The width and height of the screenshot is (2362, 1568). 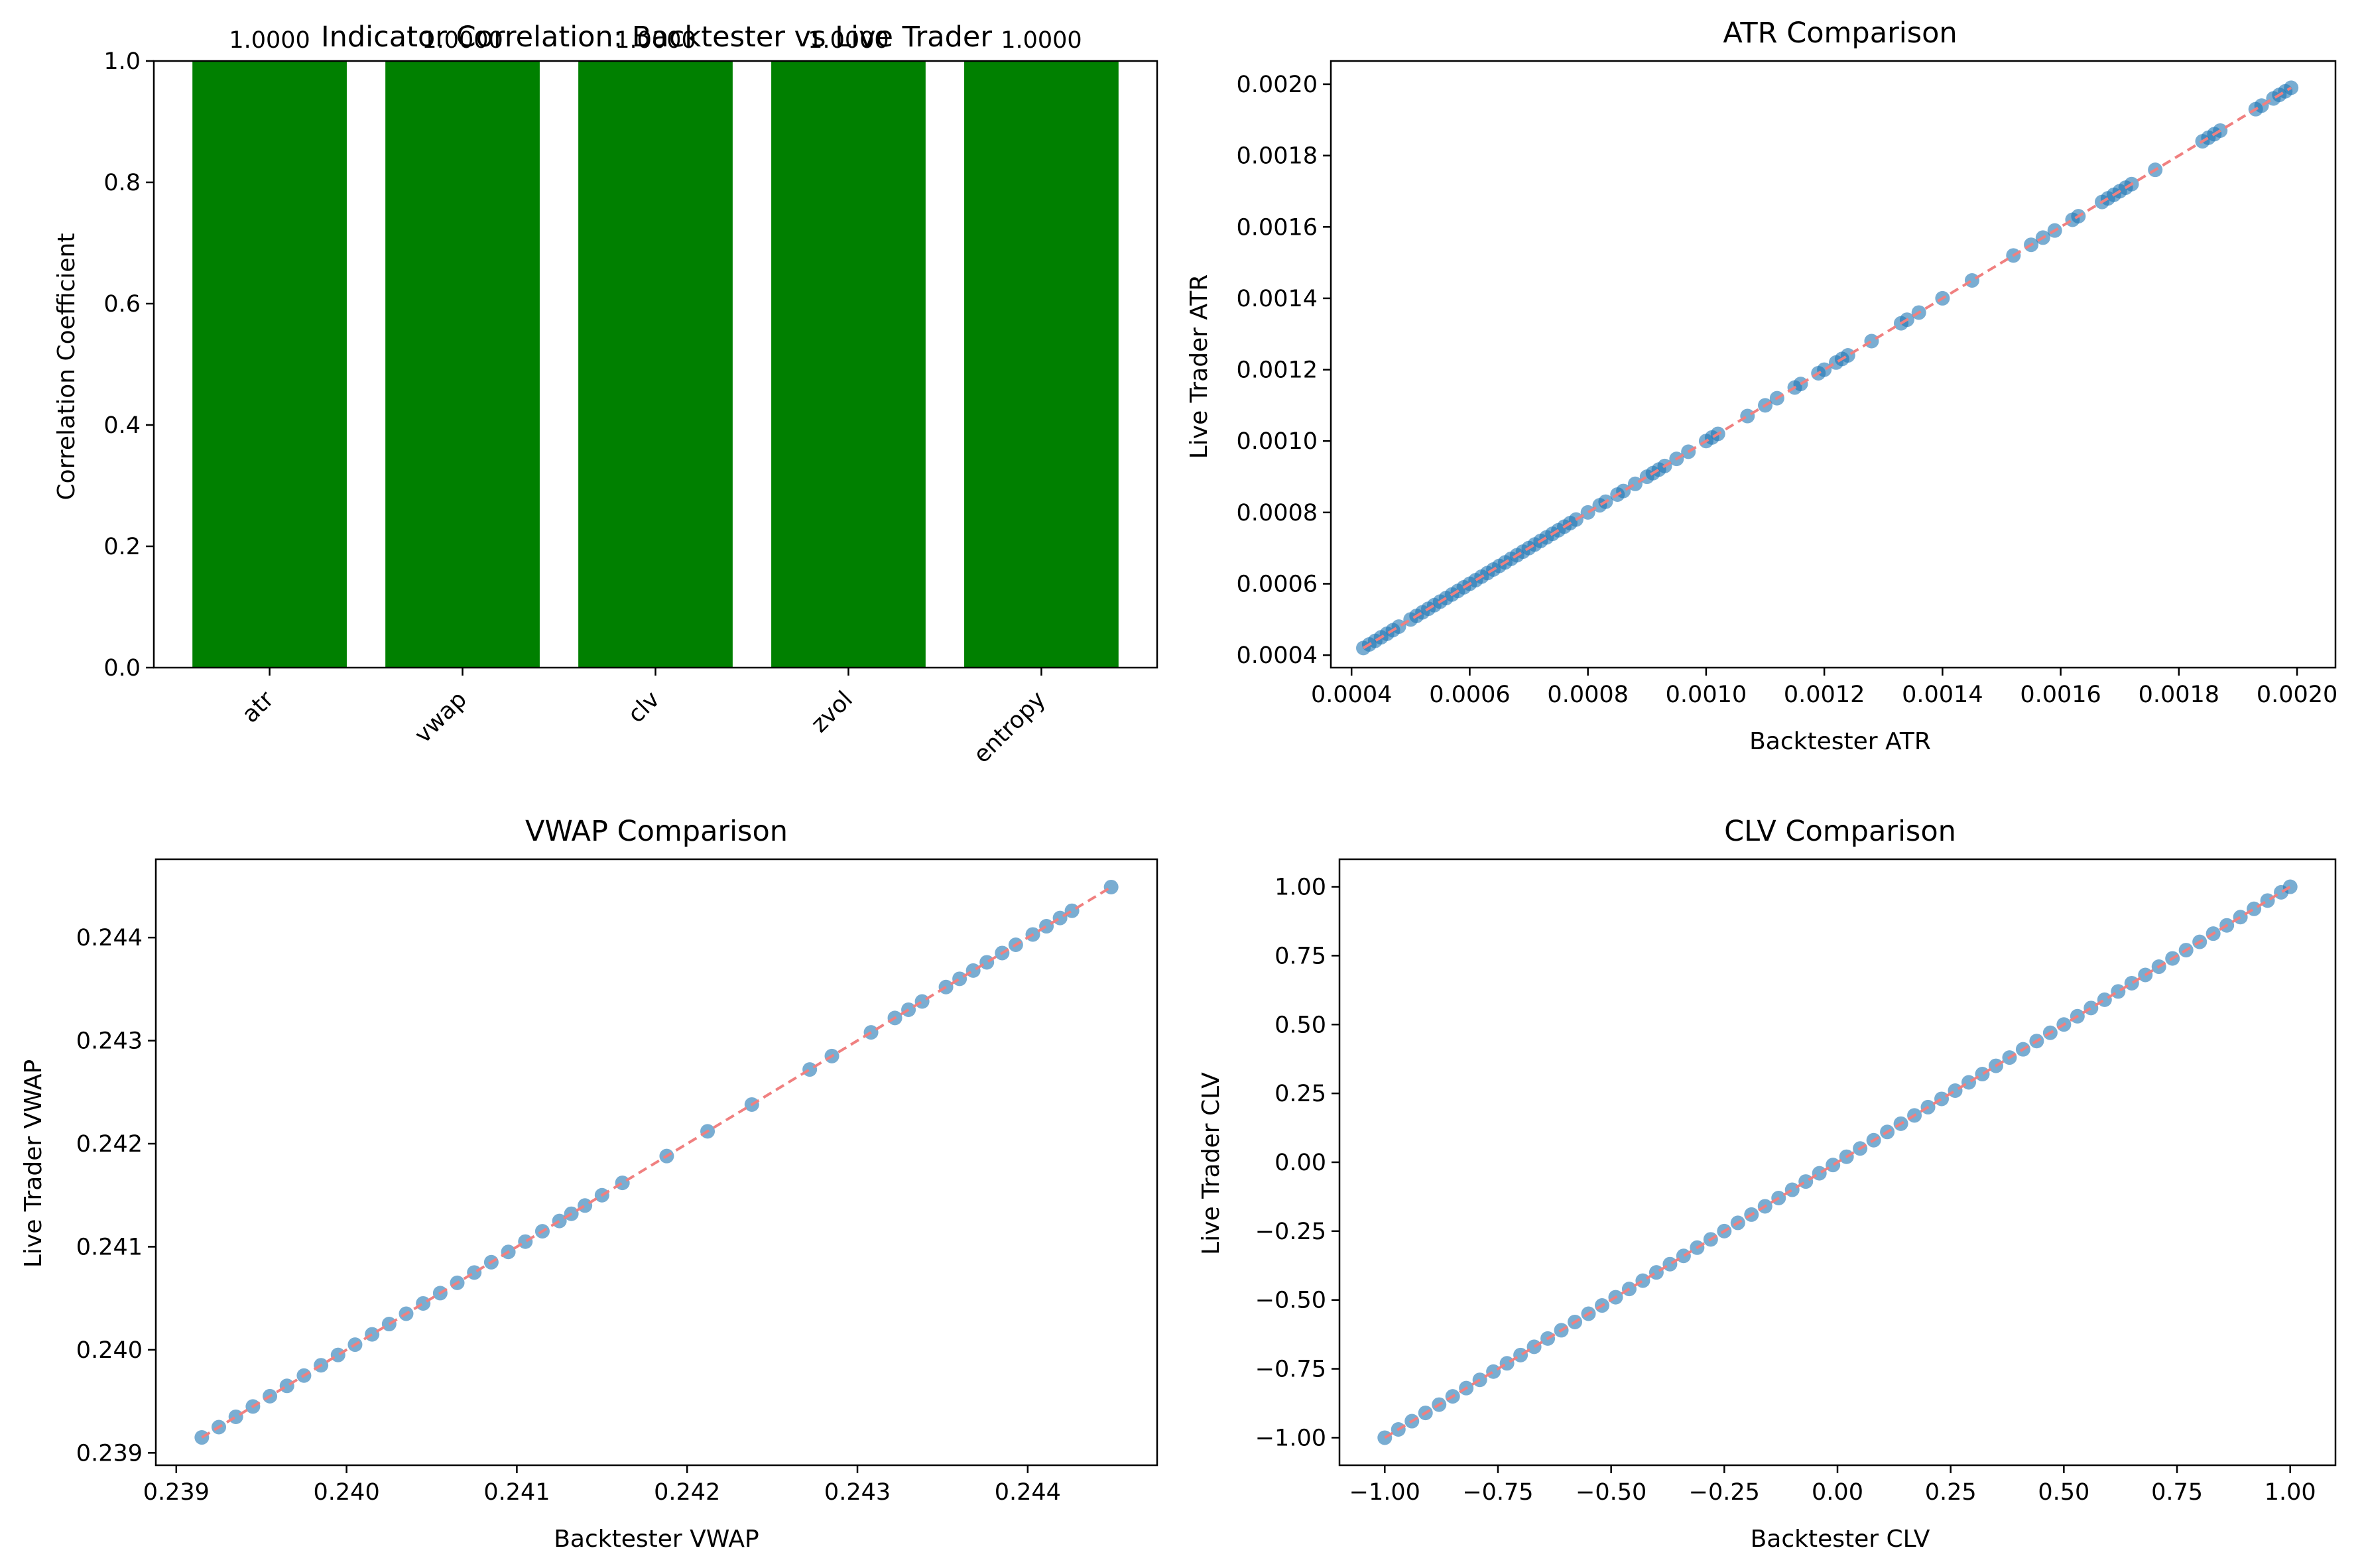 I want to click on x-tick-label: −0.25, so click(x=1724, y=1492).